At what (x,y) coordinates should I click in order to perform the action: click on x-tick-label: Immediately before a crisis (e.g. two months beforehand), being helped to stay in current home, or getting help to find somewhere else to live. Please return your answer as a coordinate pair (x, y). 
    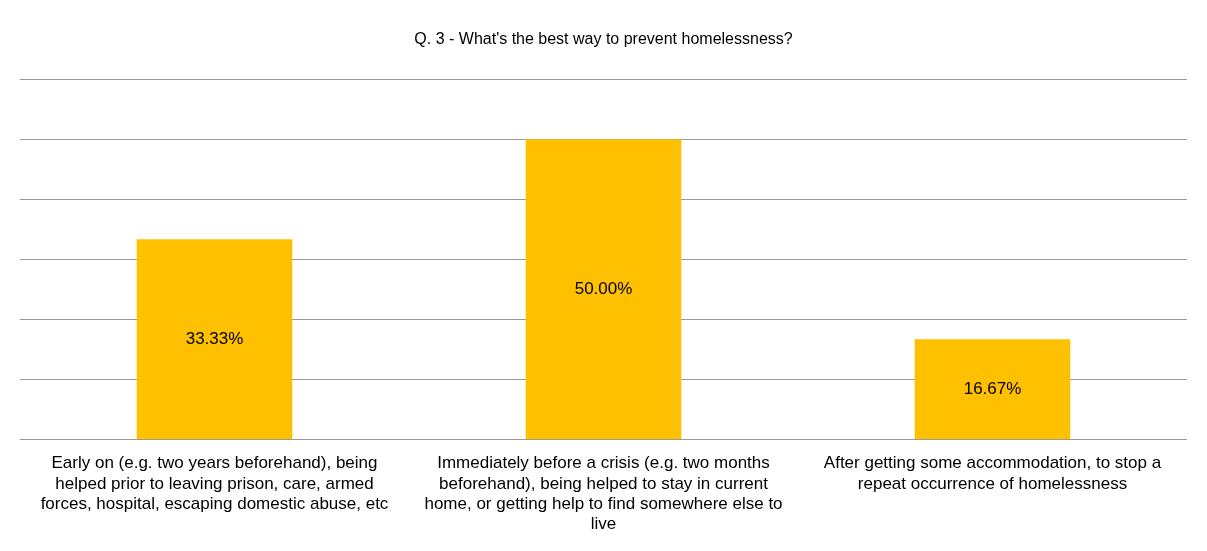
    Looking at the image, I should click on (603, 493).